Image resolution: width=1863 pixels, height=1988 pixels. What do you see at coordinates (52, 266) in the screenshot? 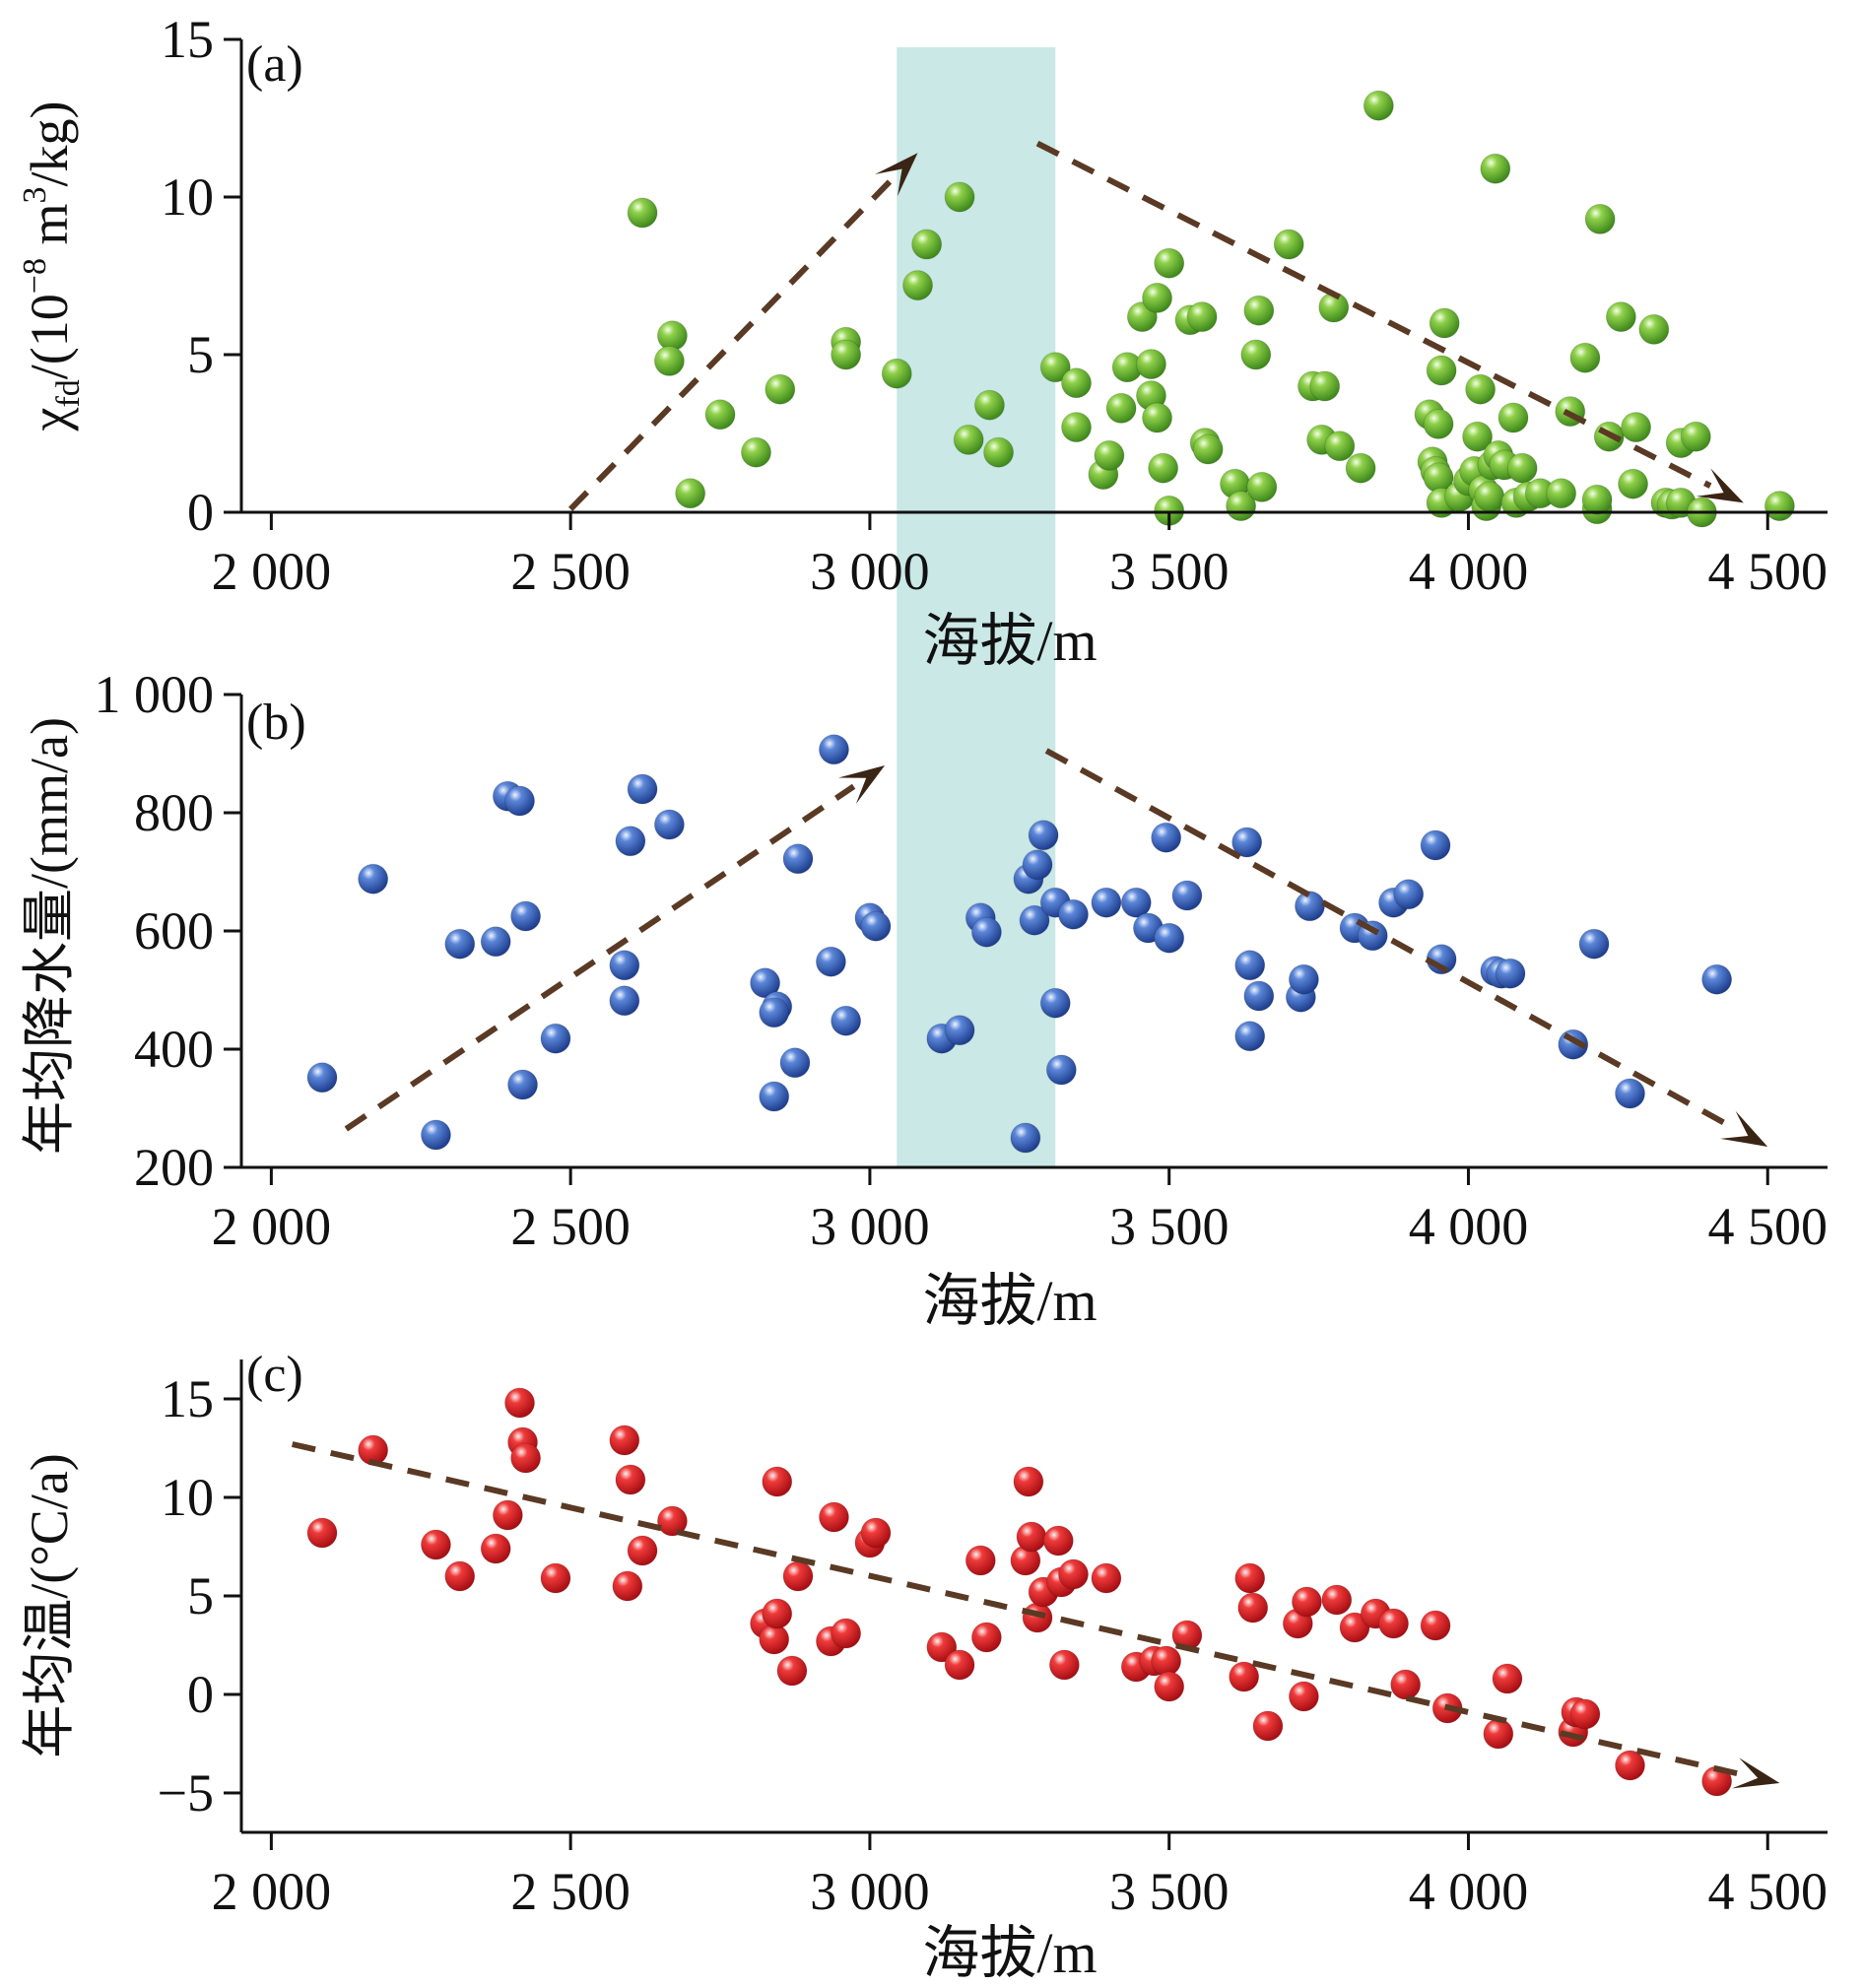
I see `panel-a-ylabel: χfd/(10−8 m3/kg)` at bounding box center [52, 266].